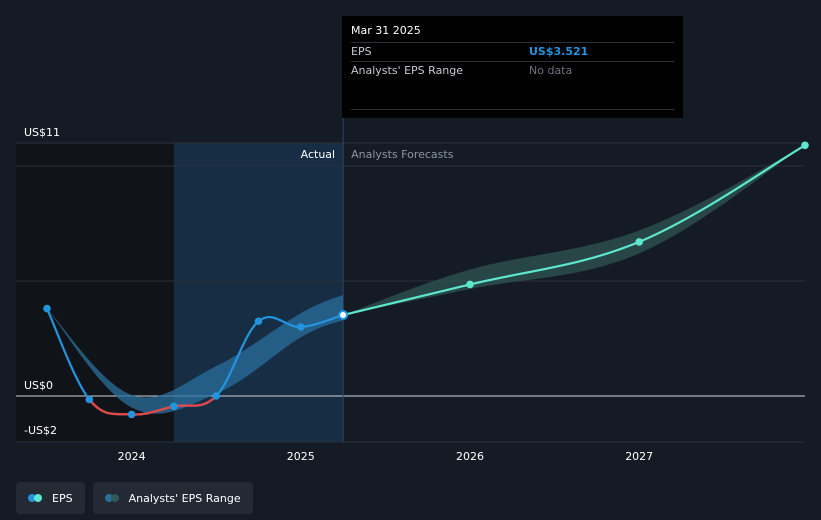  What do you see at coordinates (50, 498) in the screenshot?
I see `legend-eps-toggle: EPS` at bounding box center [50, 498].